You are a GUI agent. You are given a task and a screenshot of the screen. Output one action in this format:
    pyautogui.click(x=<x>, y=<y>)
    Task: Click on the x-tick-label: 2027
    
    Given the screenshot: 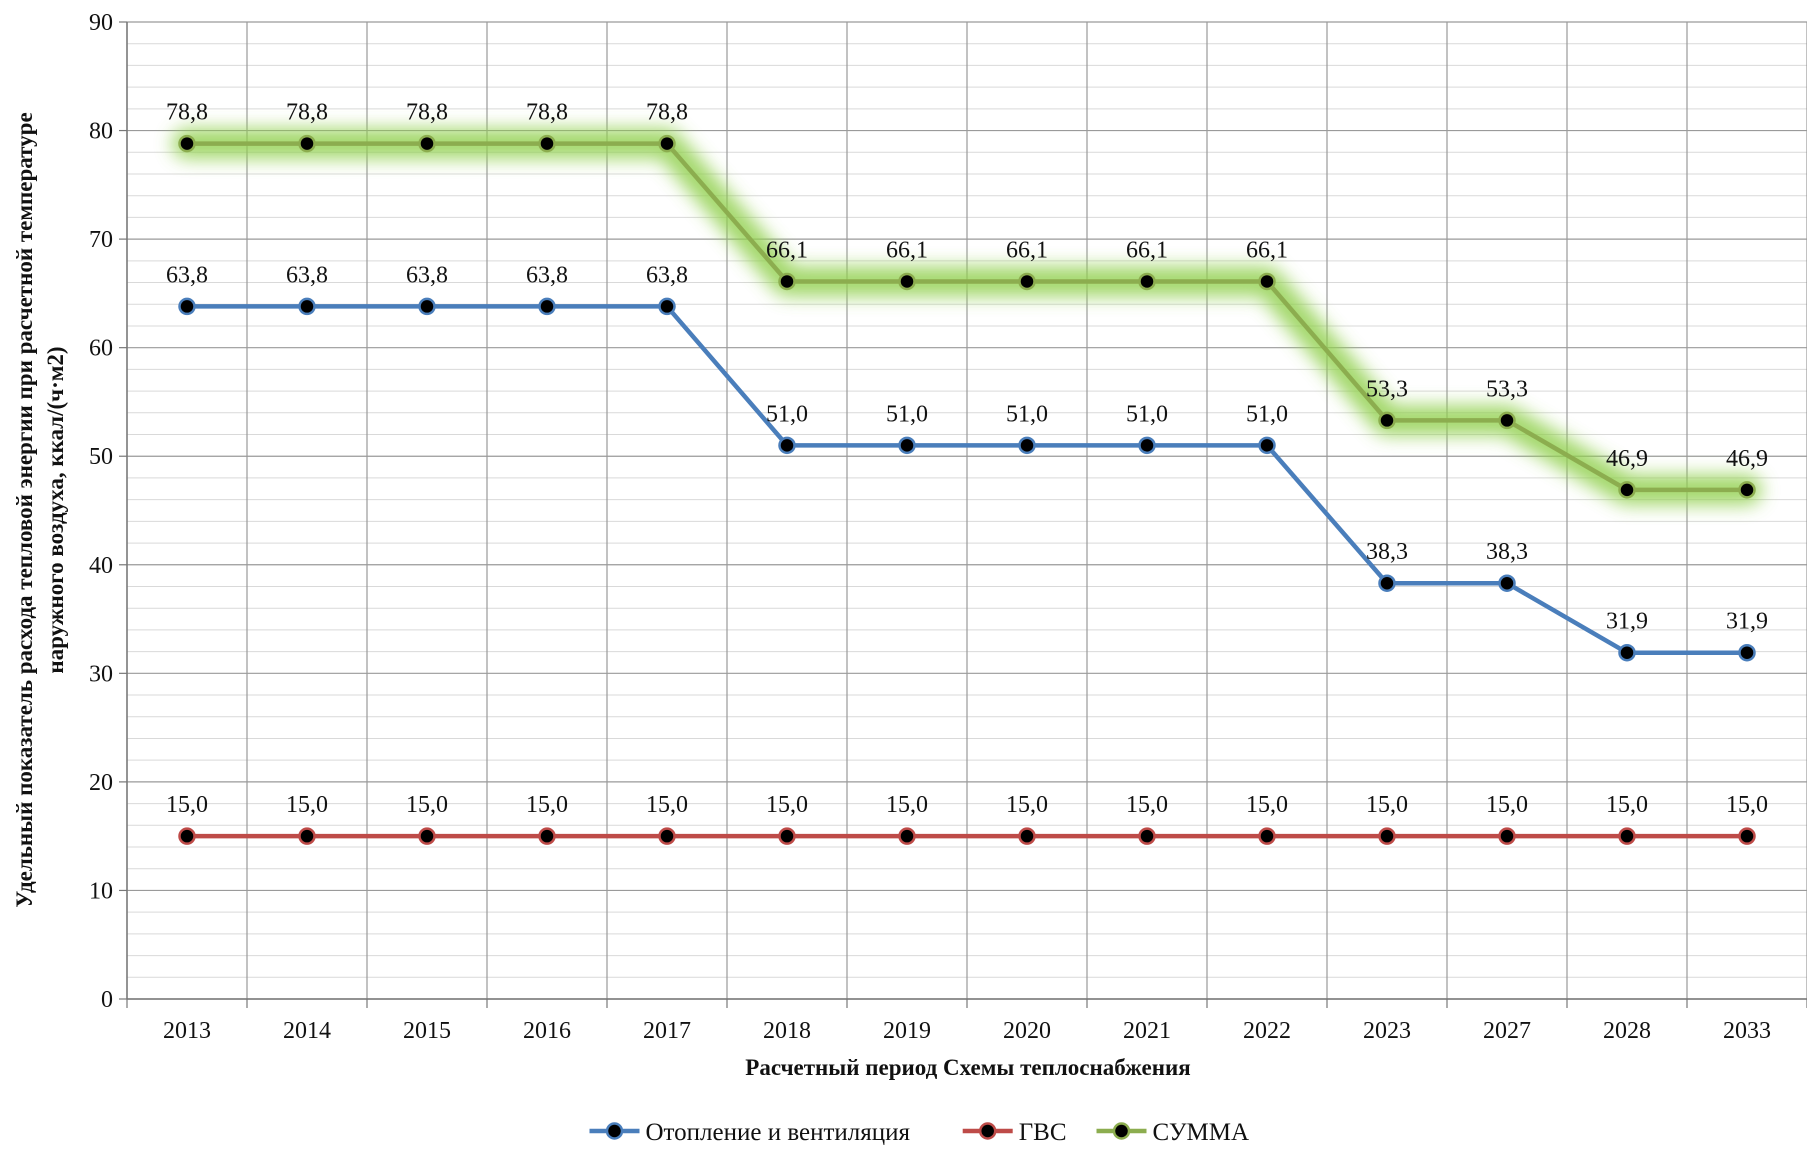 What is the action you would take?
    pyautogui.click(x=1507, y=1031)
    